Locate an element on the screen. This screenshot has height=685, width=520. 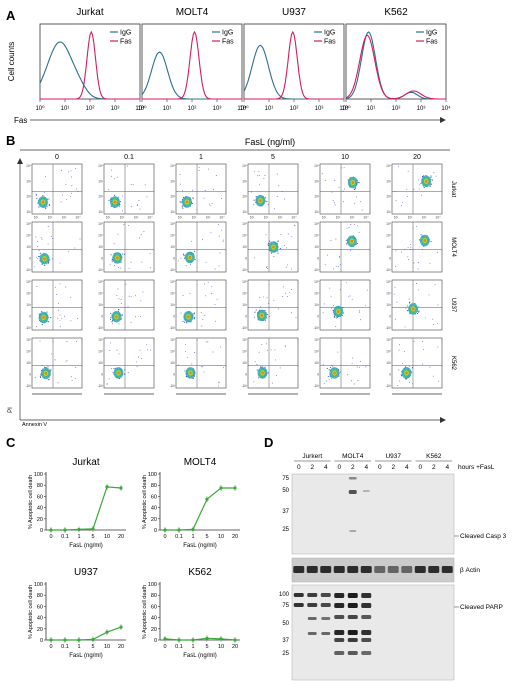
panel-c-xtick-label: 1 is located at coordinates (192, 647).